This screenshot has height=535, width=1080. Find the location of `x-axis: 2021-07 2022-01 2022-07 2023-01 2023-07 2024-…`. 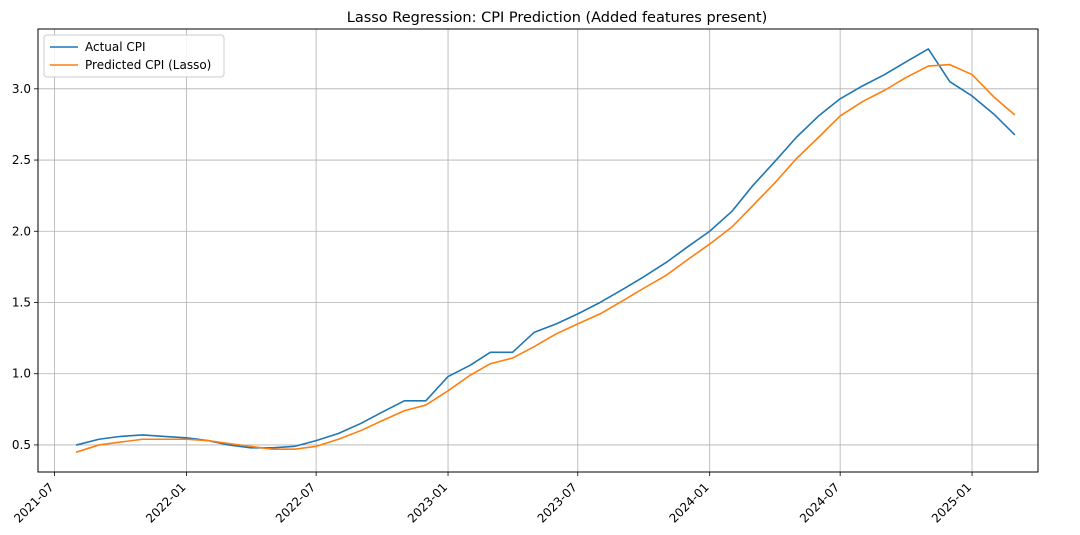

x-axis: 2021-07 2022-01 2022-07 2023-01 2023-07 2024-… is located at coordinates (492, 499).